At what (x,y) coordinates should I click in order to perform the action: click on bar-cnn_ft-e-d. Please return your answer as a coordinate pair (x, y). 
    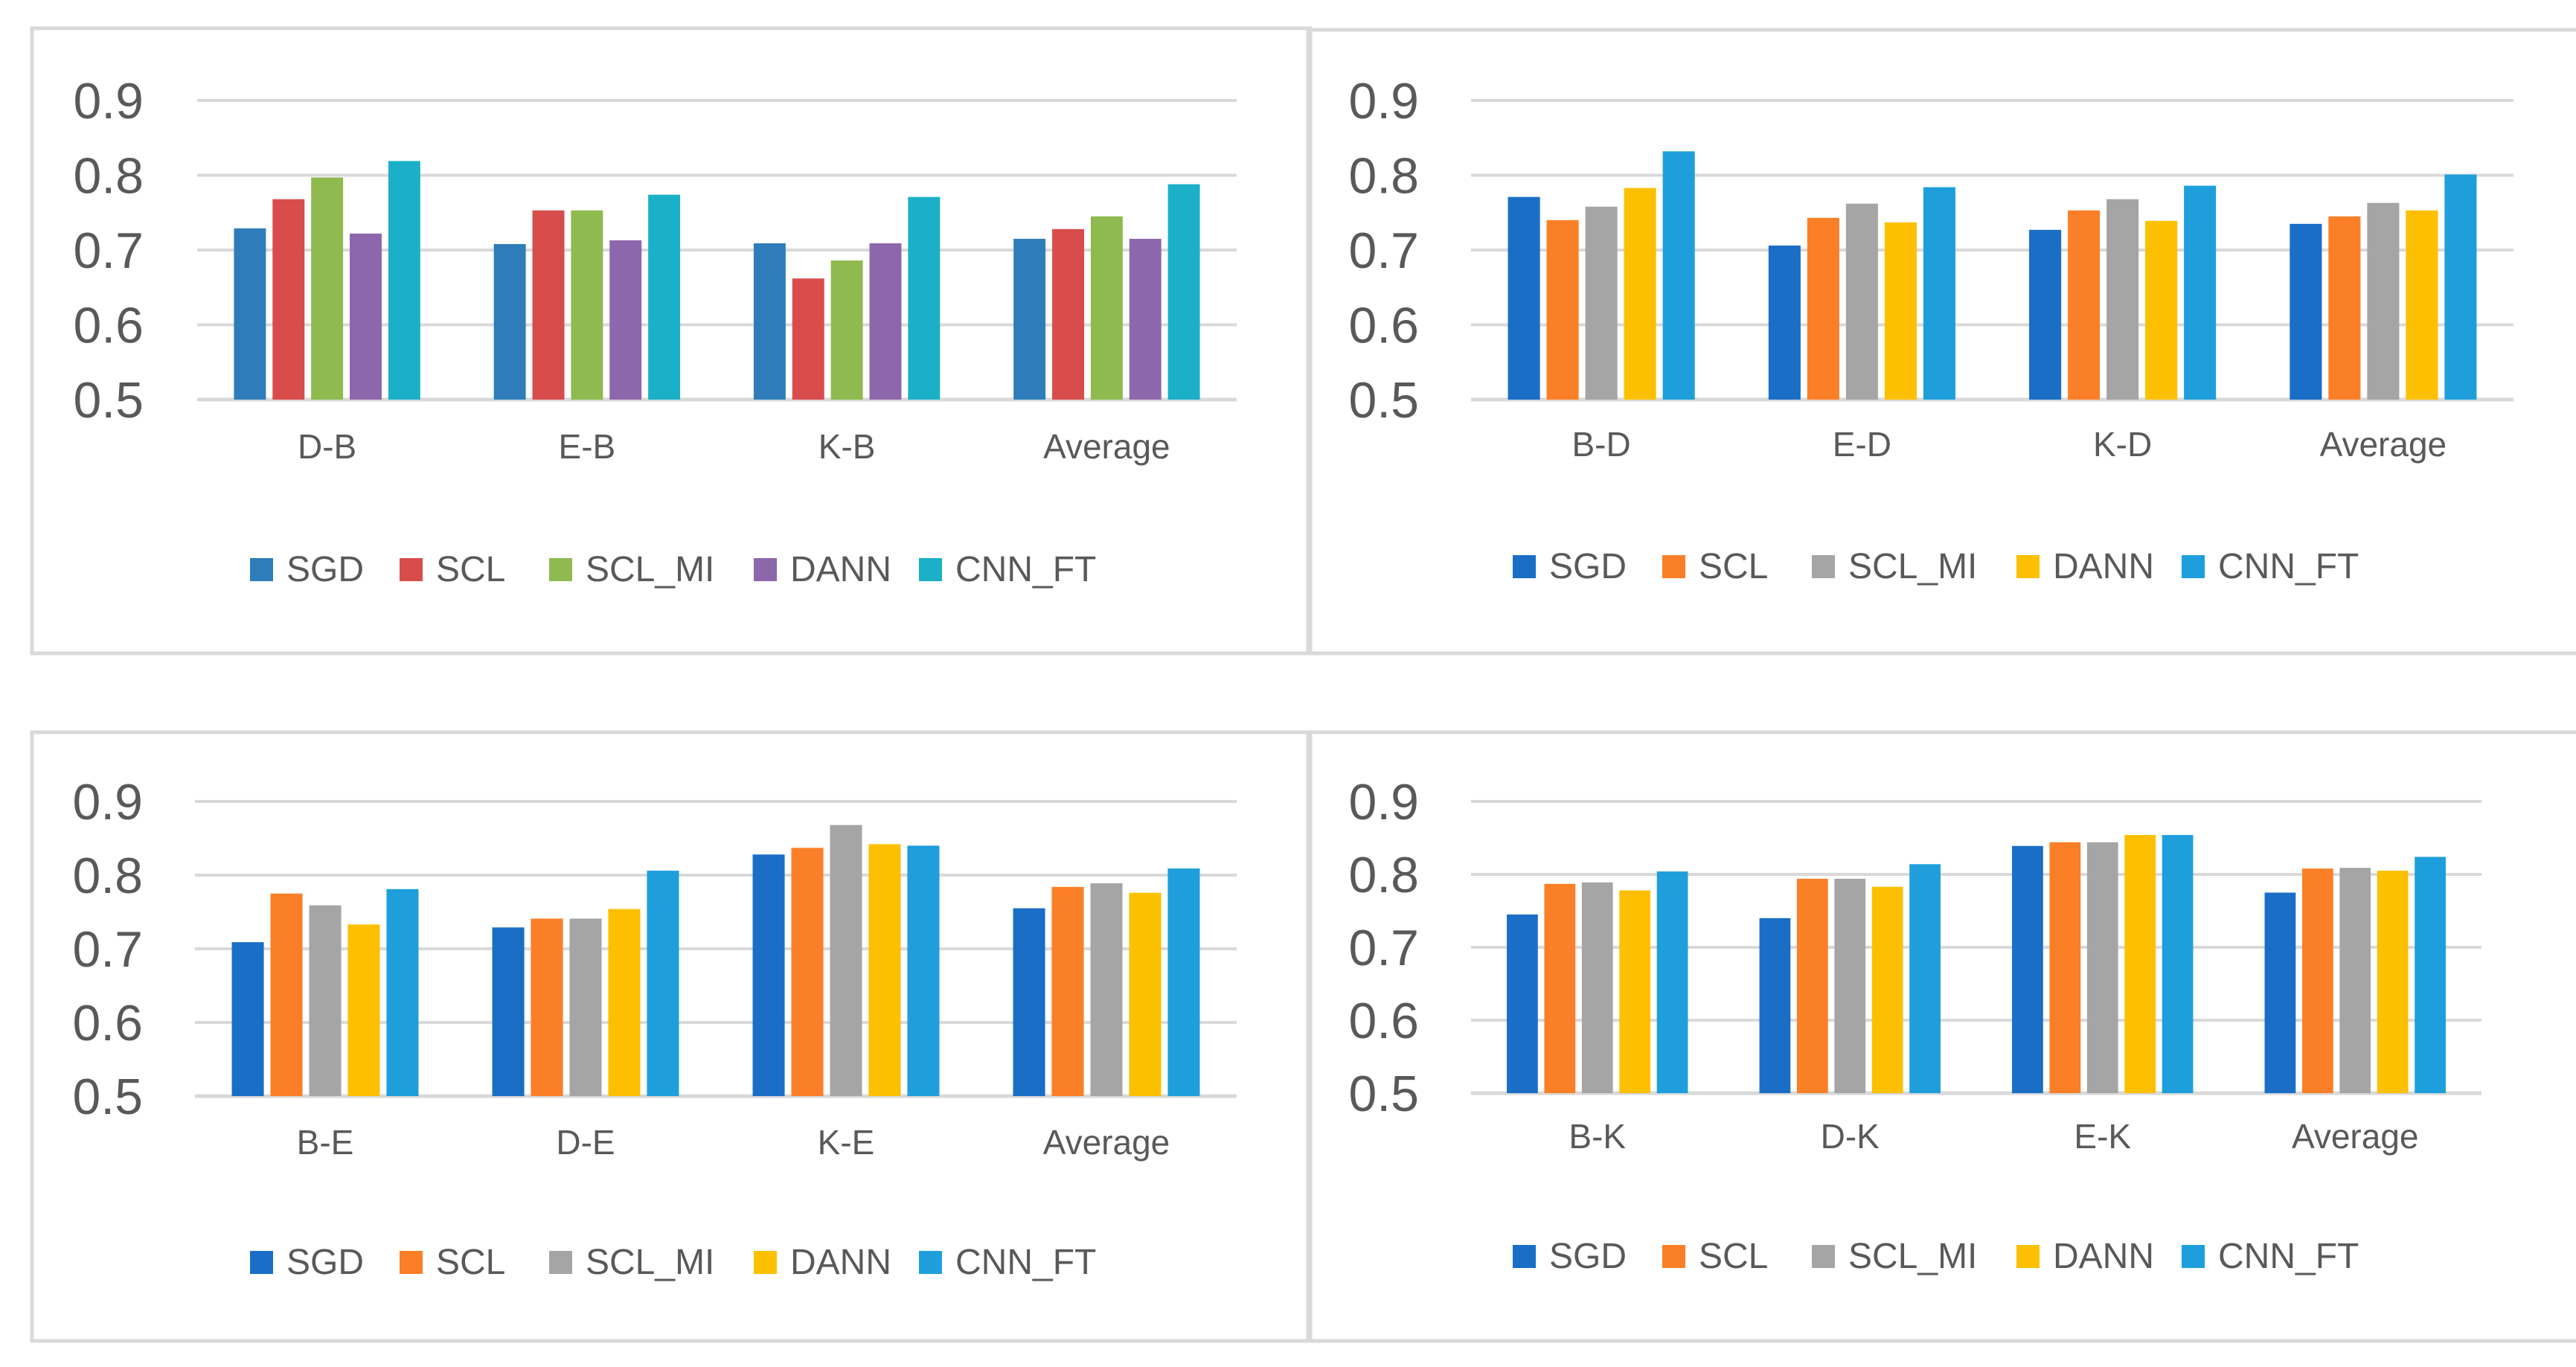
    Looking at the image, I should click on (1939, 293).